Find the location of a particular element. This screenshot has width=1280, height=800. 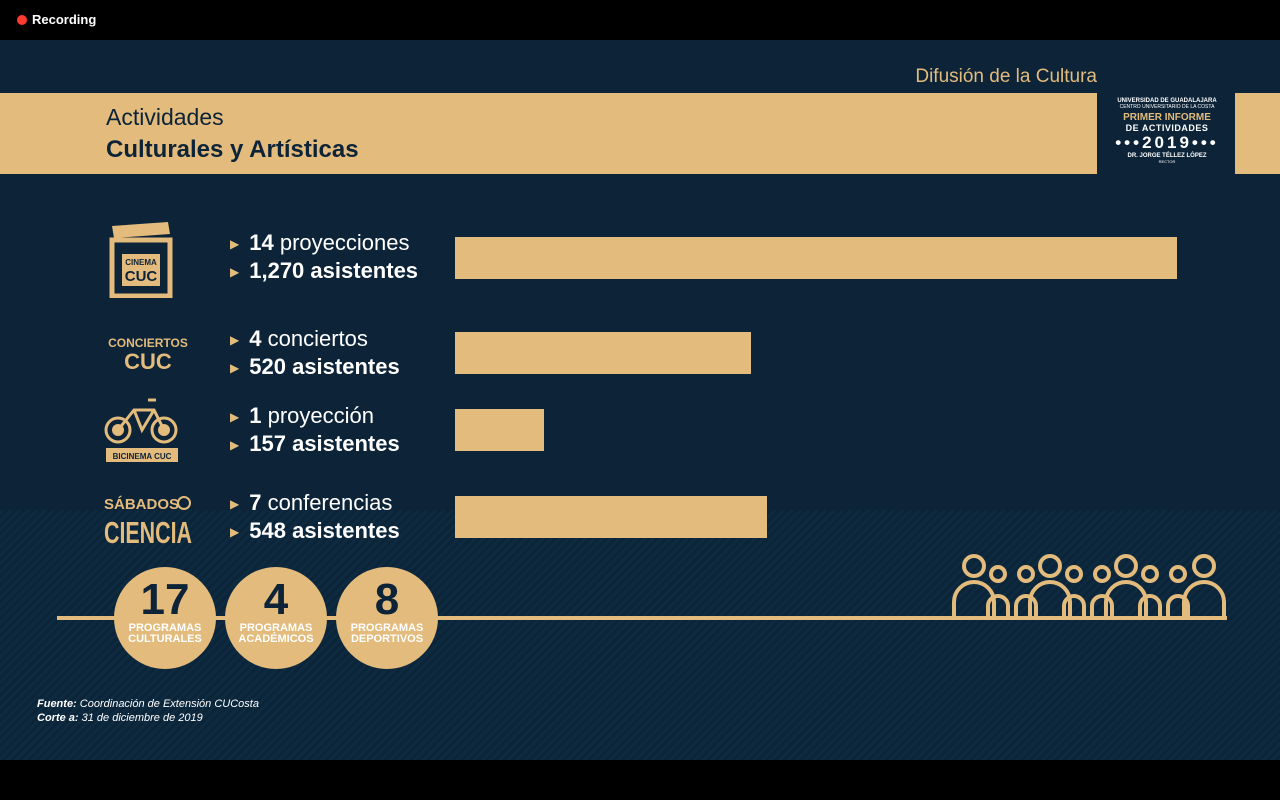

programs-deportivos-badge: 8 PROGRAMAS DEPORTIVOS is located at coordinates (387, 618).